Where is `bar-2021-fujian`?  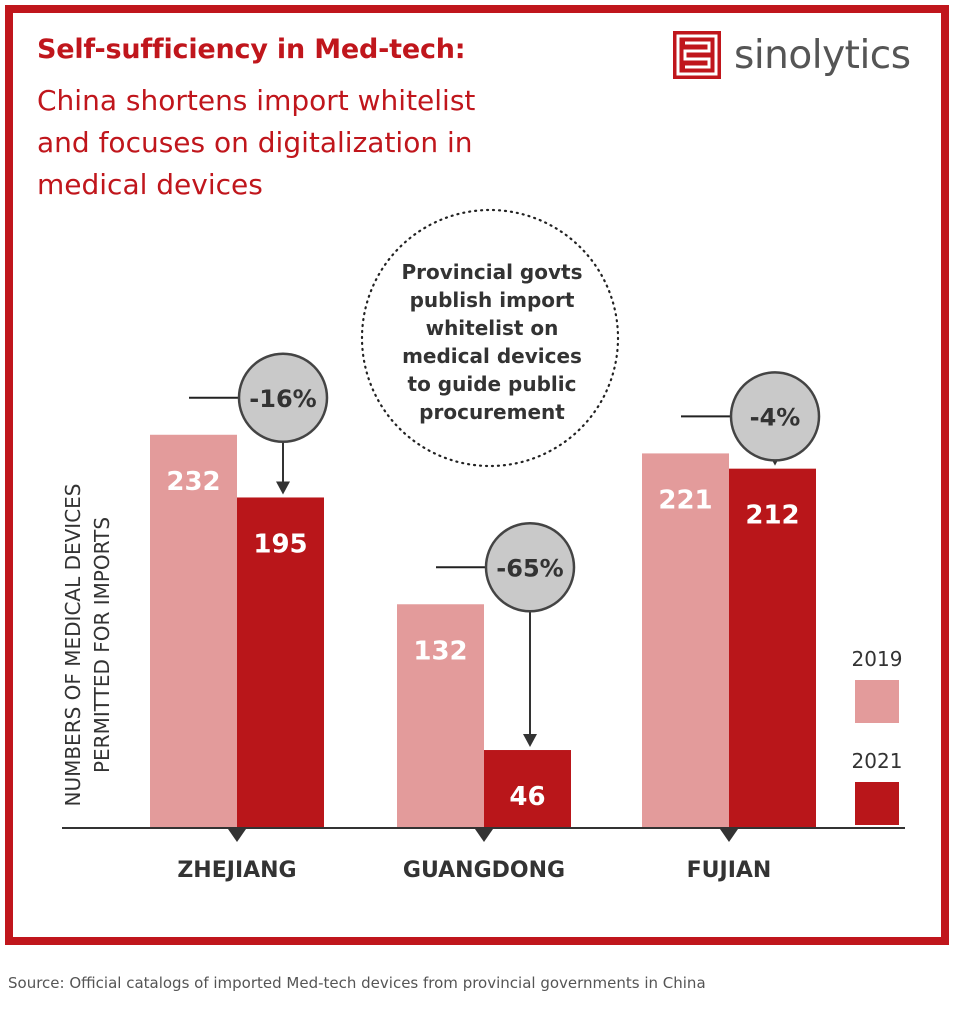
bar-2021-fujian is located at coordinates (772, 648).